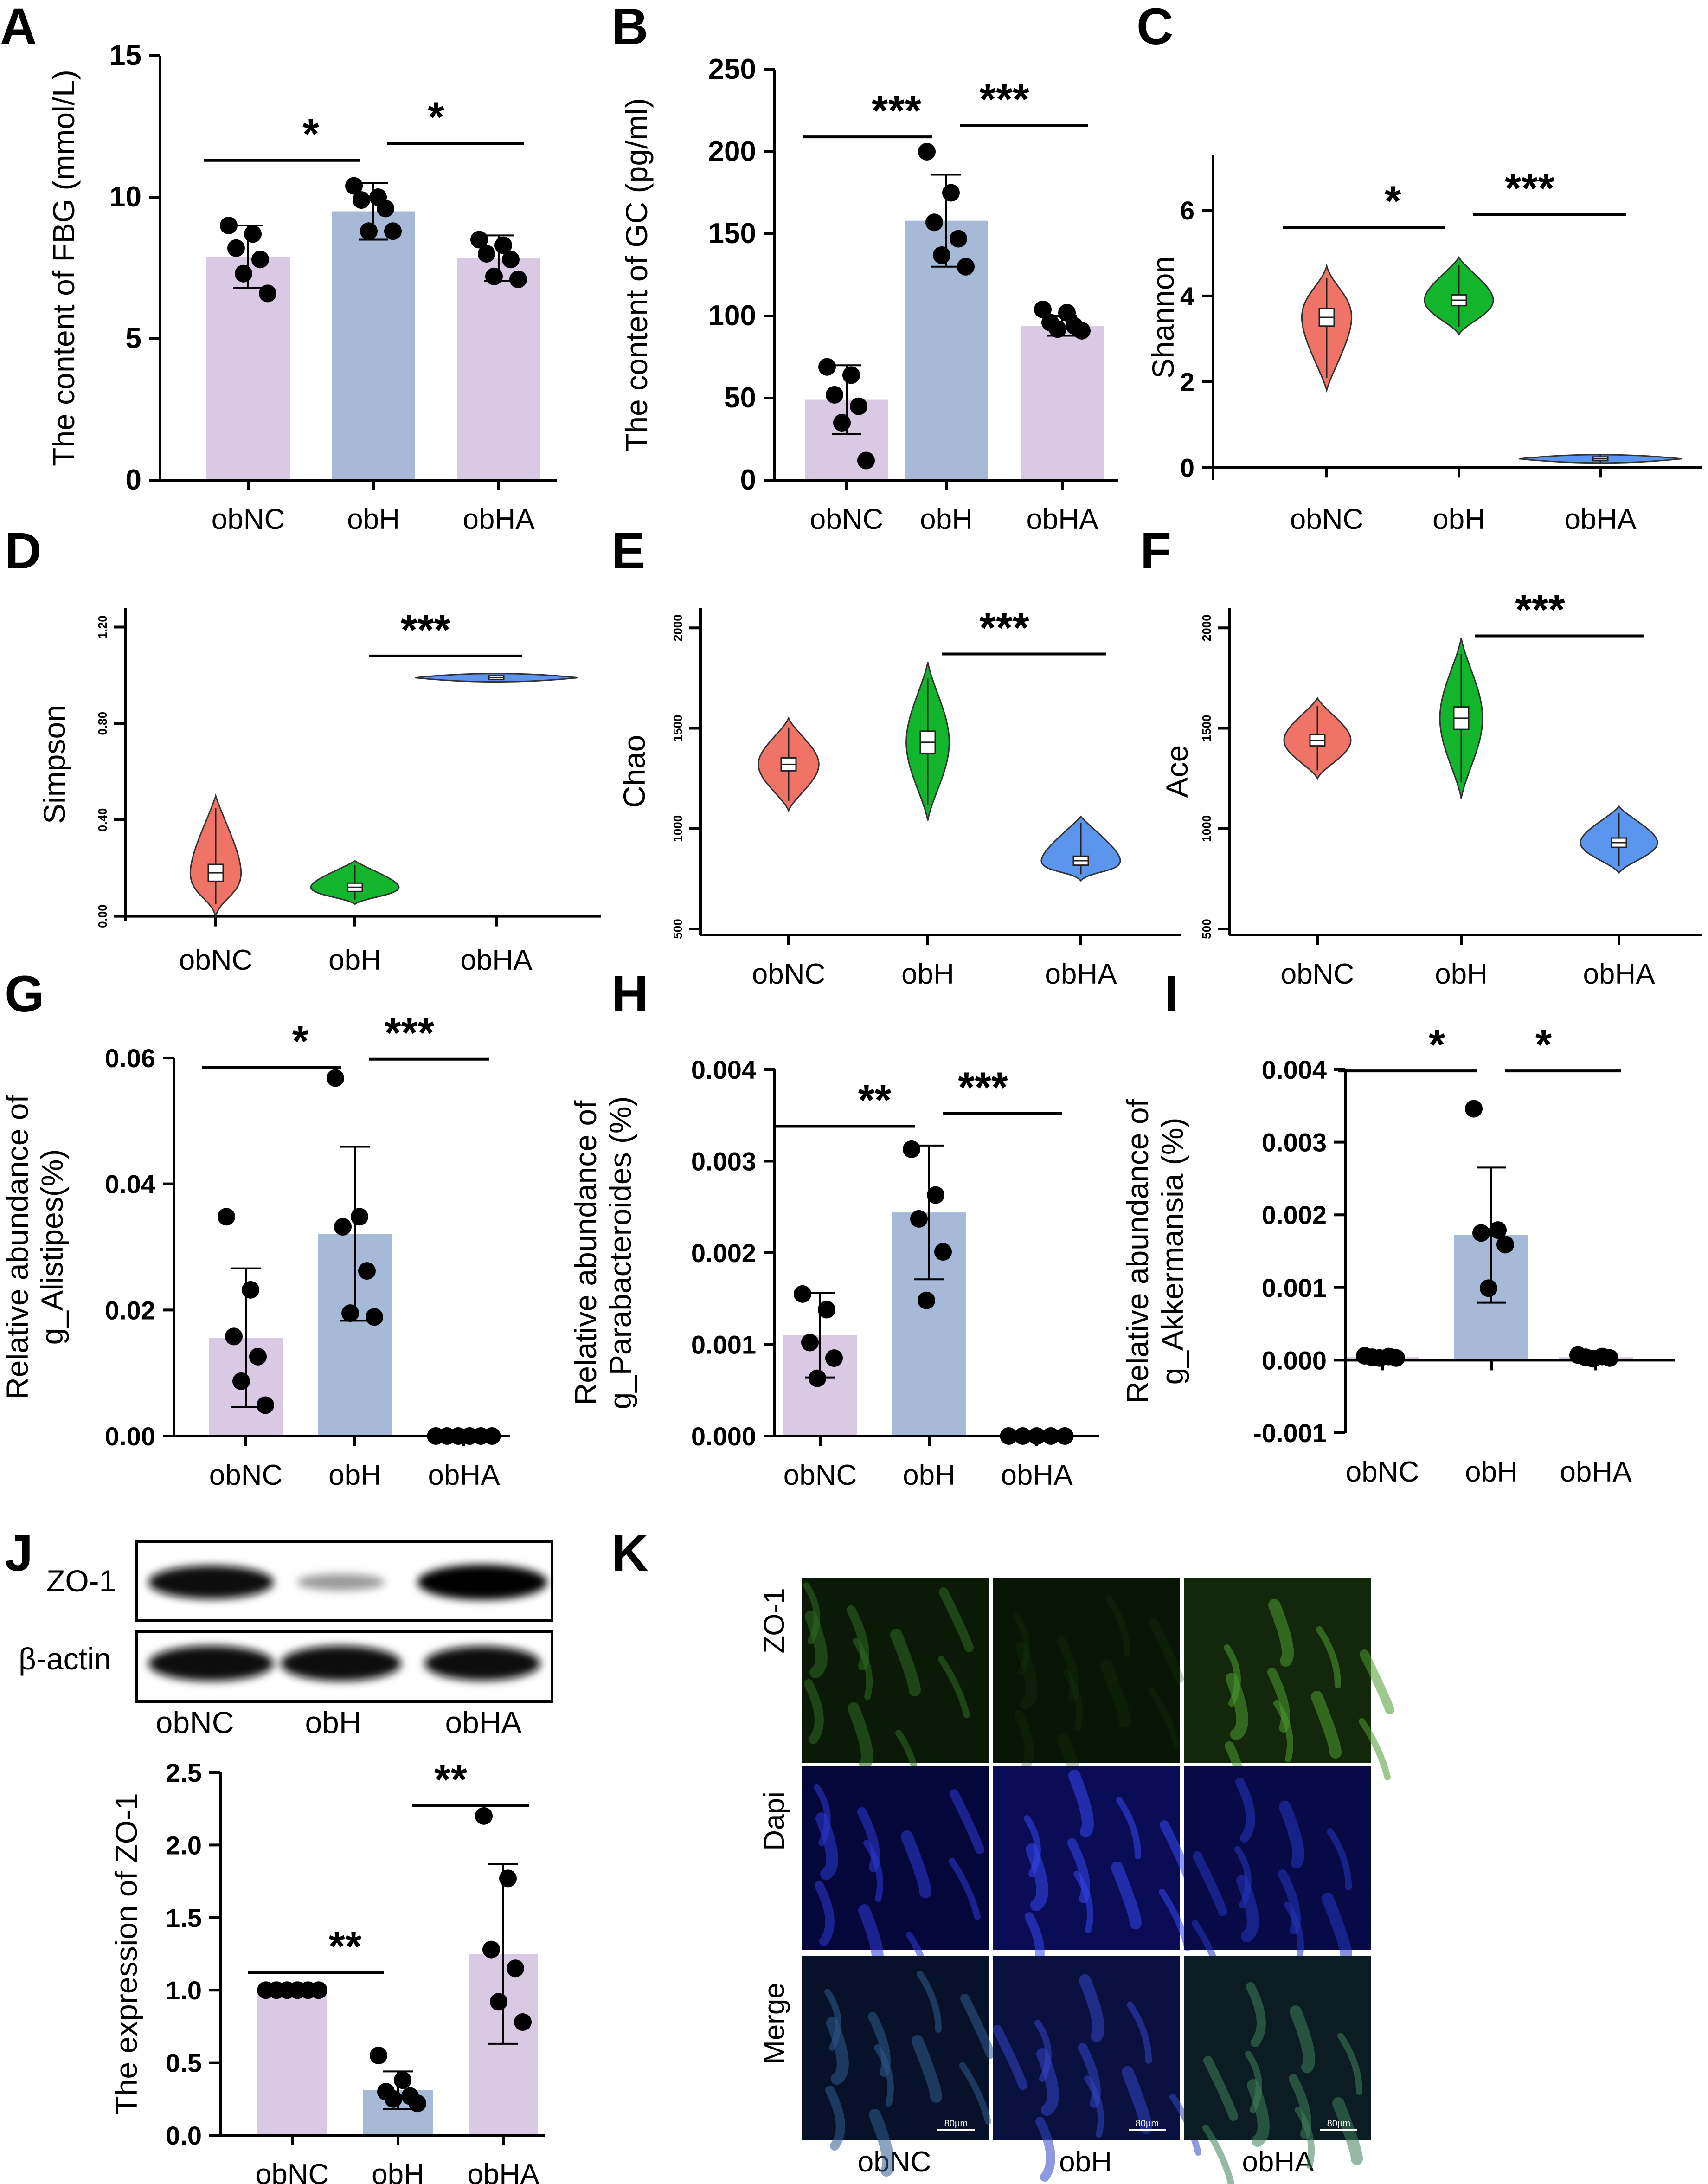  I want to click on blot-band-actin-obh, so click(341, 1663).